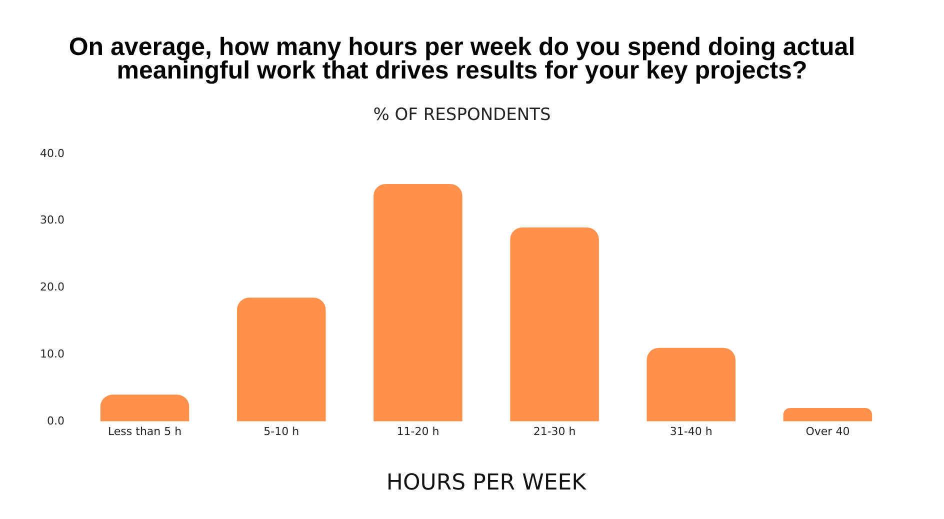 The height and width of the screenshot is (519, 944). What do you see at coordinates (145, 431) in the screenshot?
I see `x-tick-label: Less than 5 h` at bounding box center [145, 431].